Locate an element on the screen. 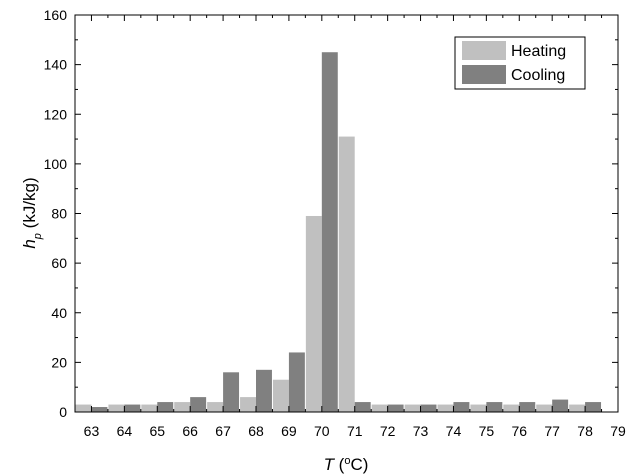  x-tick-label: 63 is located at coordinates (92, 431).